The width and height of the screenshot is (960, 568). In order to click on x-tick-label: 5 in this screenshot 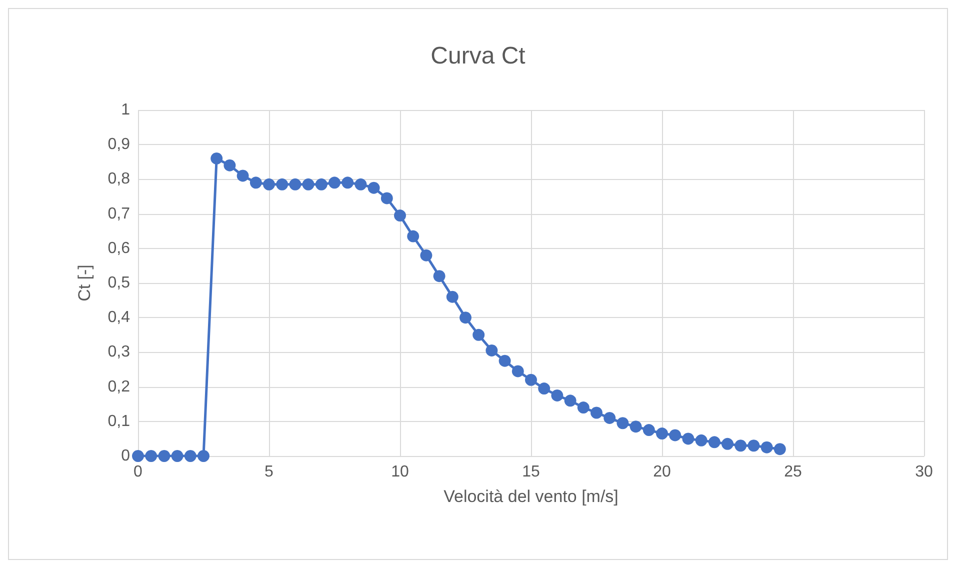, I will do `click(269, 472)`.